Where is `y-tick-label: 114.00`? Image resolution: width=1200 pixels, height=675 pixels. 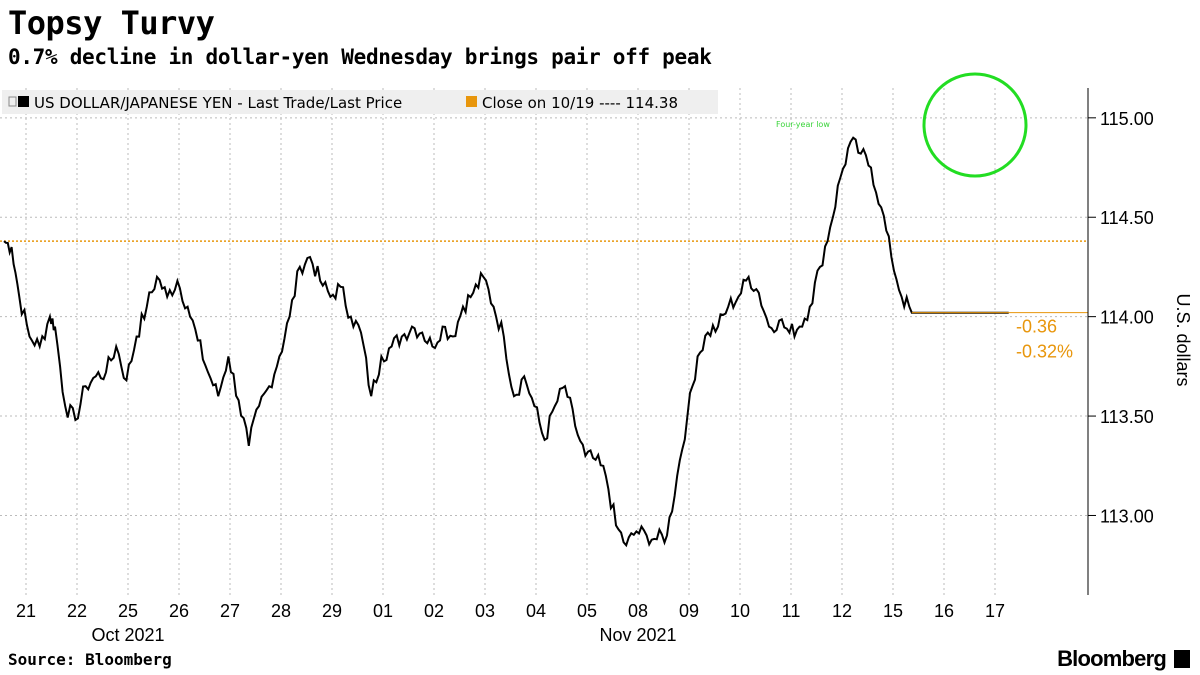 y-tick-label: 114.00 is located at coordinates (1127, 318).